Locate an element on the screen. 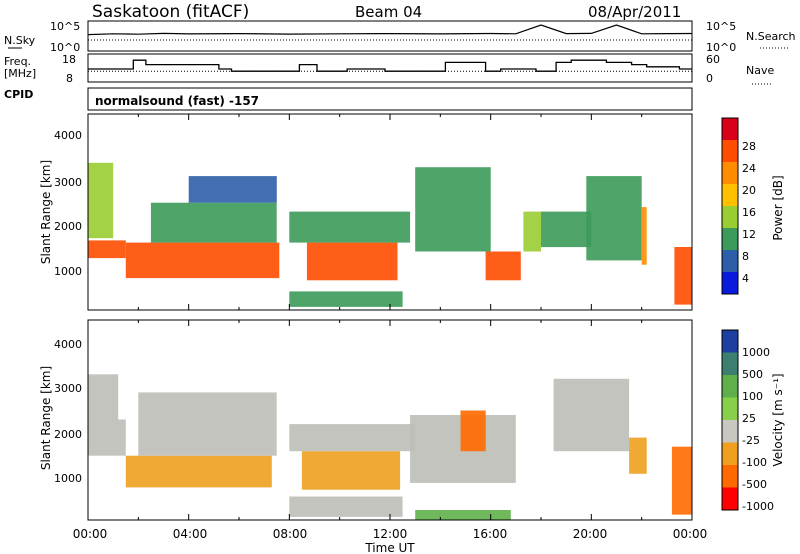 Image resolution: width=800 pixels, height=554 pixels. xtick-0800: 08:00 is located at coordinates (290, 534).